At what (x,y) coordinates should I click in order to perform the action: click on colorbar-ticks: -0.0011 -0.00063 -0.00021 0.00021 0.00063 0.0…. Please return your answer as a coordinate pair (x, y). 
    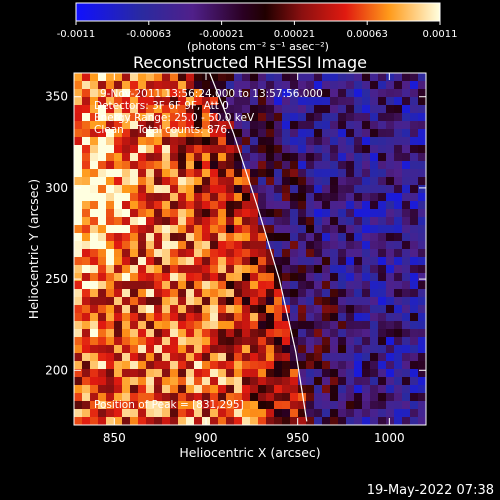
    Looking at the image, I should click on (257, 30).